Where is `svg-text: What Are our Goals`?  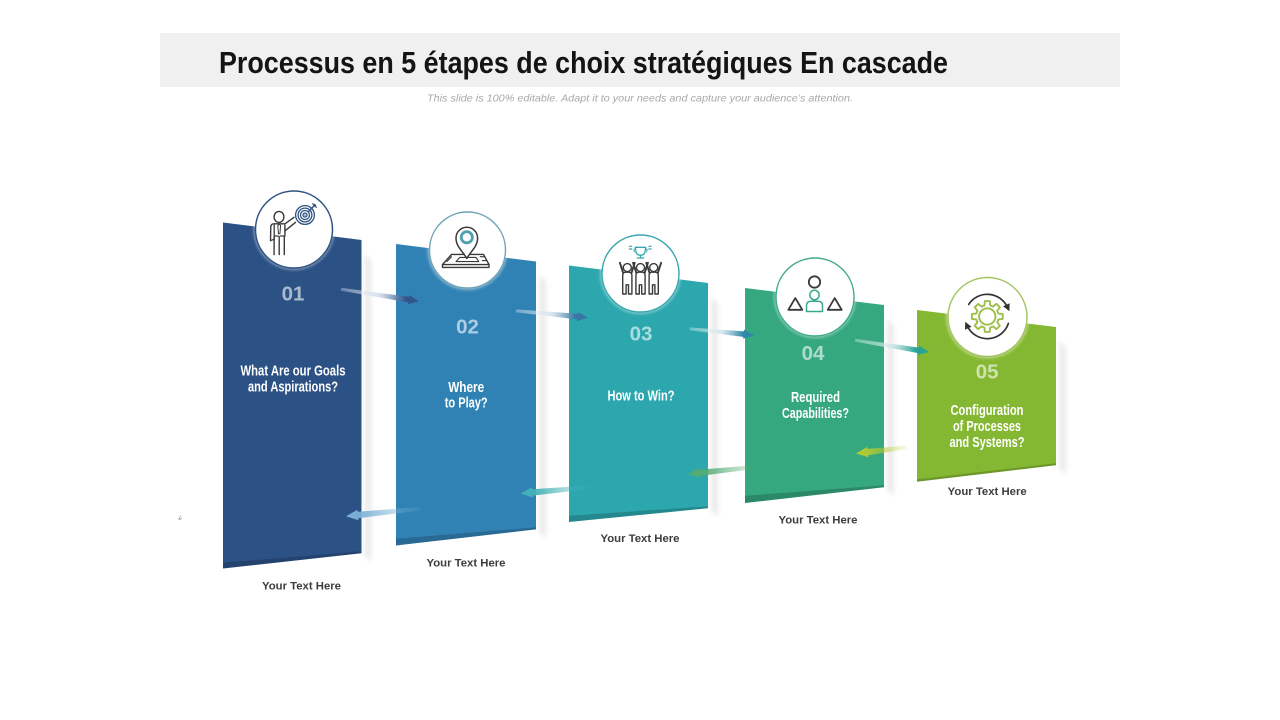
svg-text: What Are our Goals is located at coordinates (293, 370).